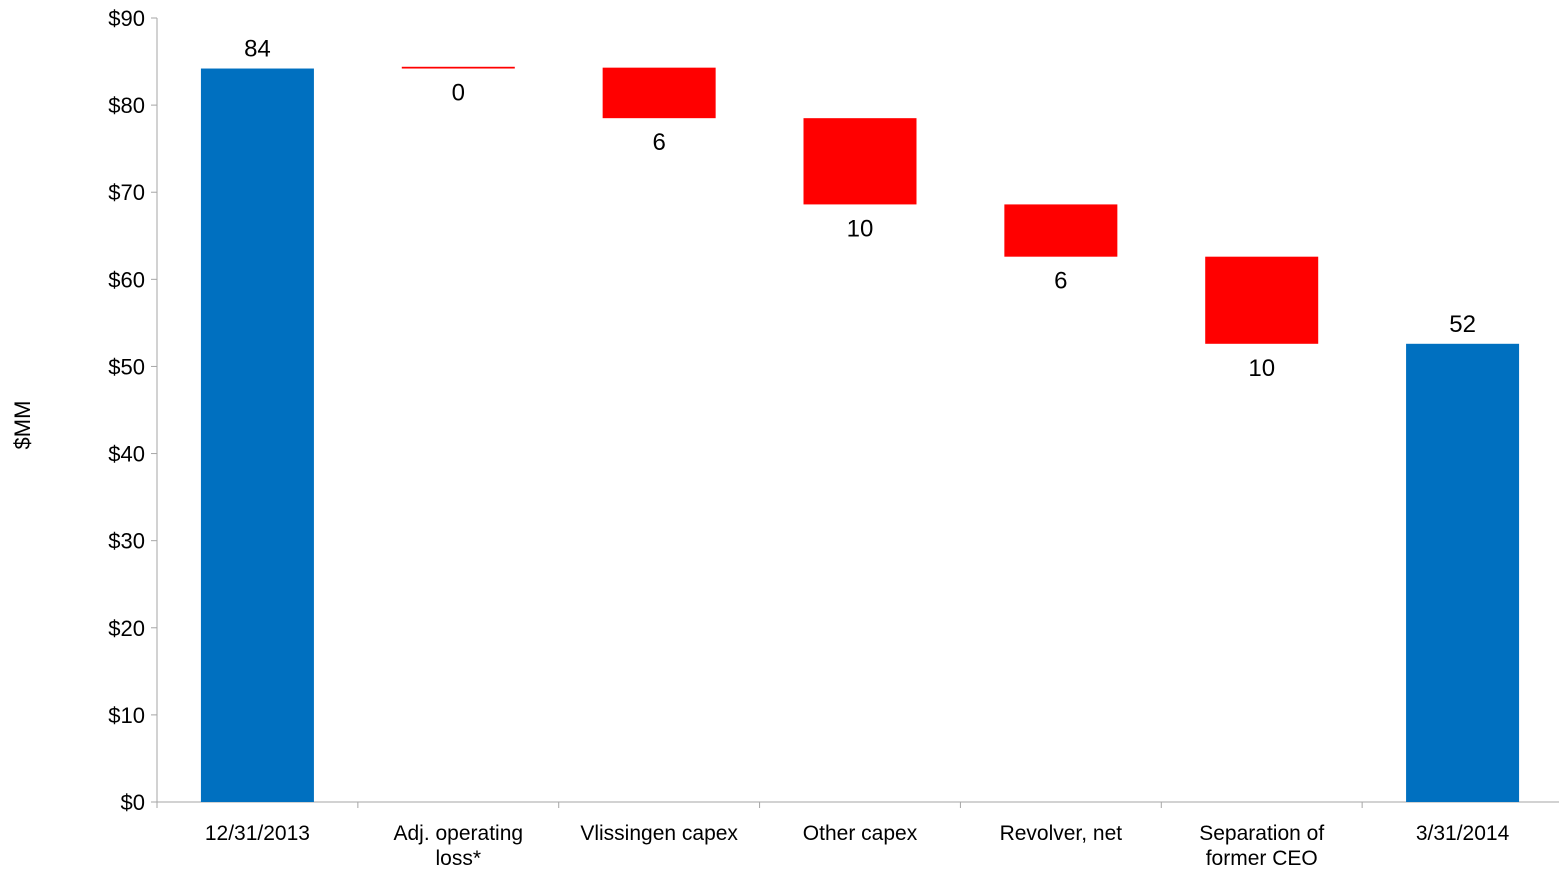  What do you see at coordinates (126, 18) in the screenshot?
I see `y-tick-label: $90` at bounding box center [126, 18].